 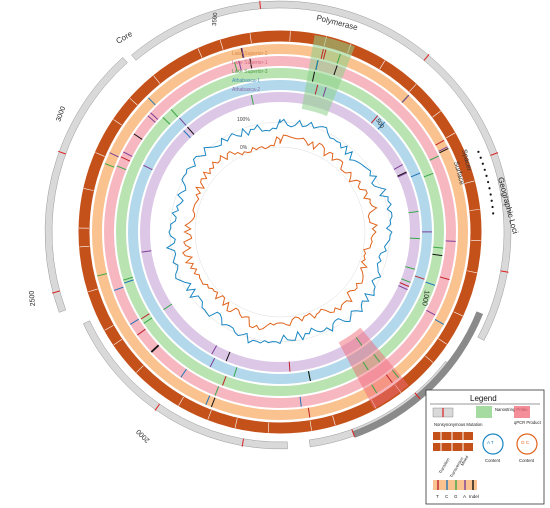 What do you see at coordinates (328, 76) in the screenshot?
I see `nanostring-probe-highlight` at bounding box center [328, 76].